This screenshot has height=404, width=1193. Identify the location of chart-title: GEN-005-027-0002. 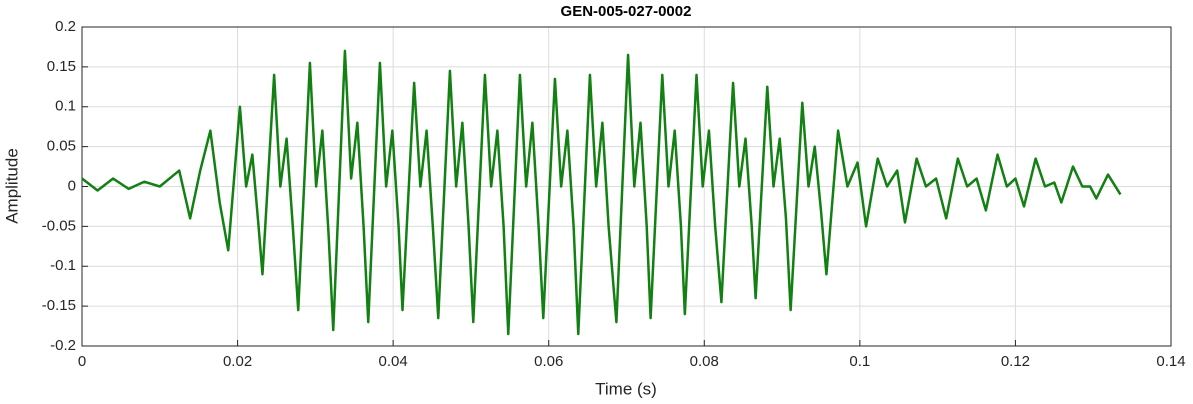
(626, 11).